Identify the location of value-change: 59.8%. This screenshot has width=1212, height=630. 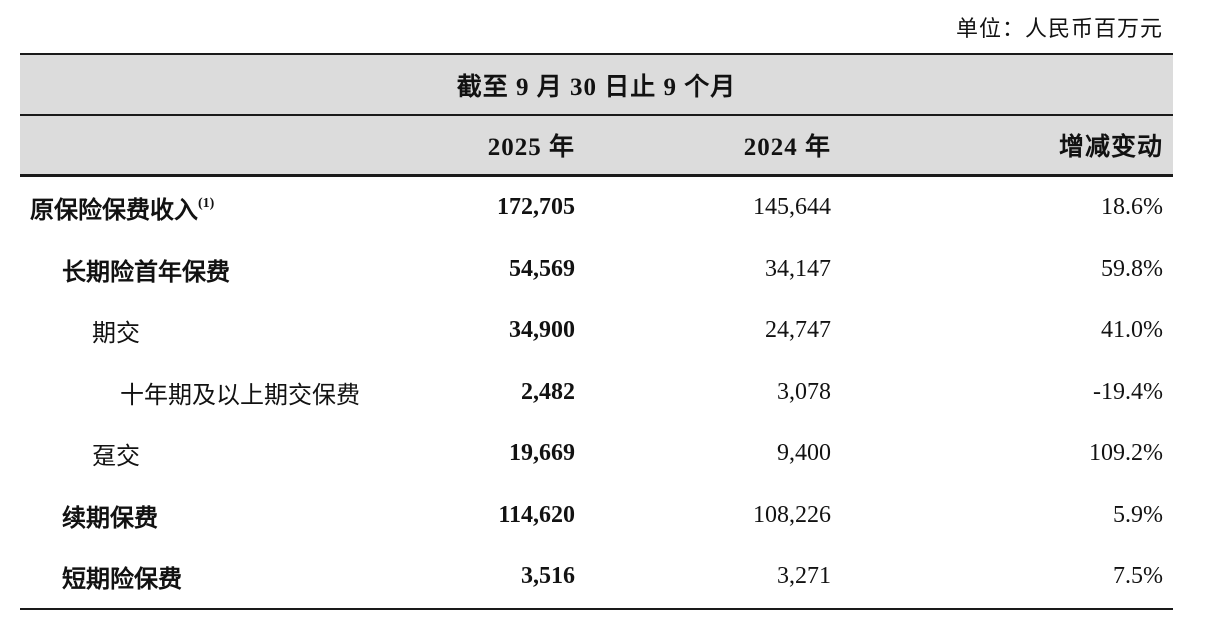
(1132, 268).